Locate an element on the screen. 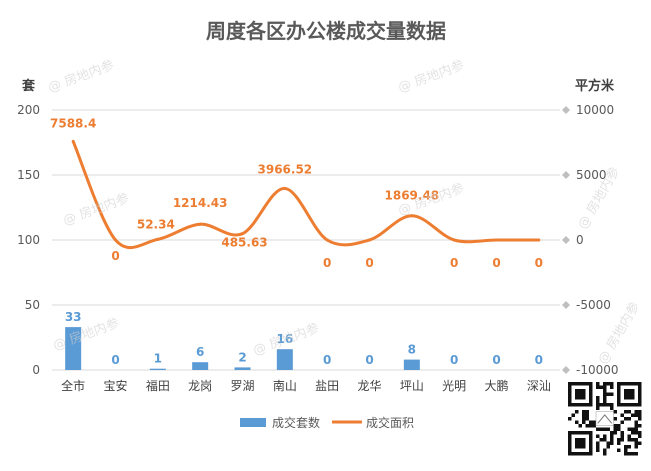 This screenshot has width=651, height=471. category-label: 南山 is located at coordinates (285, 385).